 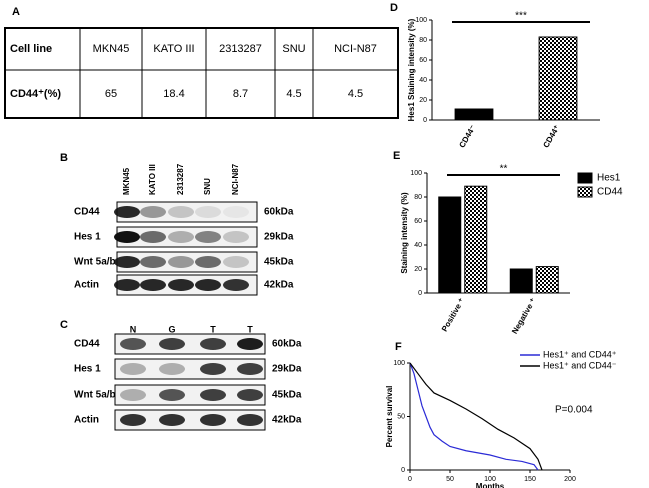 What do you see at coordinates (521, 16) in the screenshot?
I see `annotation: ***` at bounding box center [521, 16].